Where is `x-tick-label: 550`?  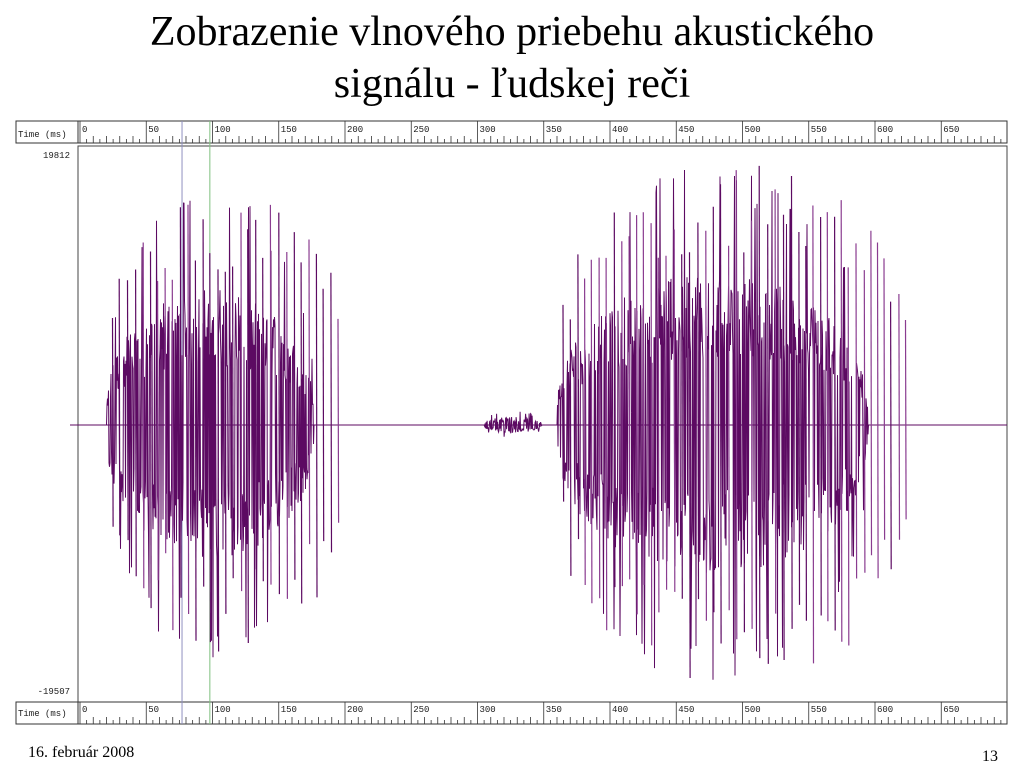 x-tick-label: 550 is located at coordinates (819, 710).